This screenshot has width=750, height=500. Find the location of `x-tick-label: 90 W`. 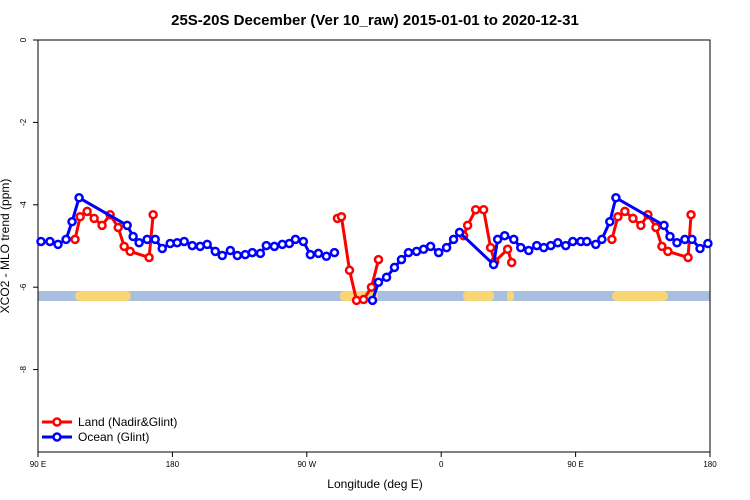

x-tick-label: 90 W is located at coordinates (306, 464).